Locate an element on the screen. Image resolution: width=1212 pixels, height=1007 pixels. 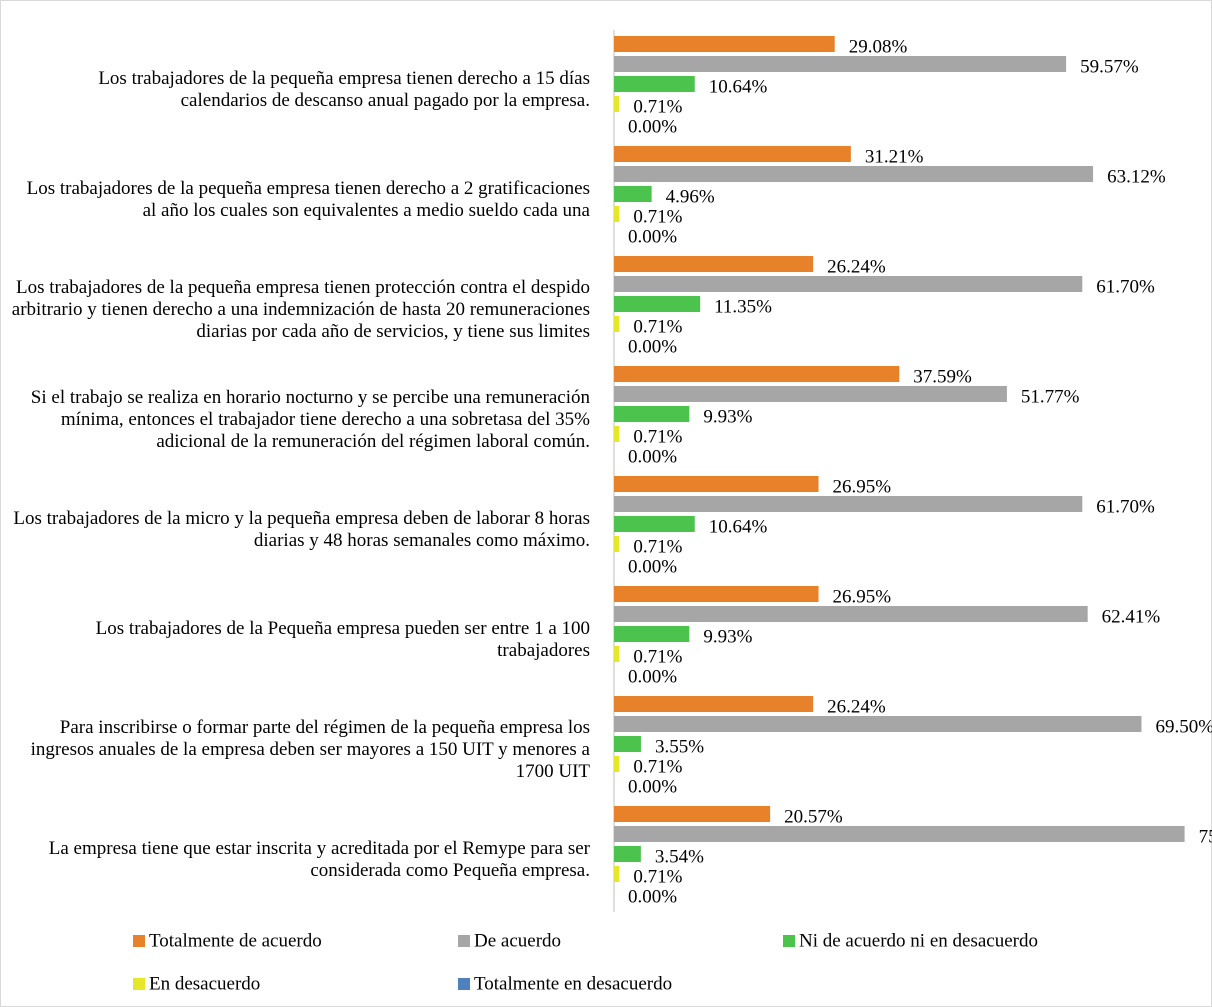
data-label: 51.77% is located at coordinates (1050, 396).